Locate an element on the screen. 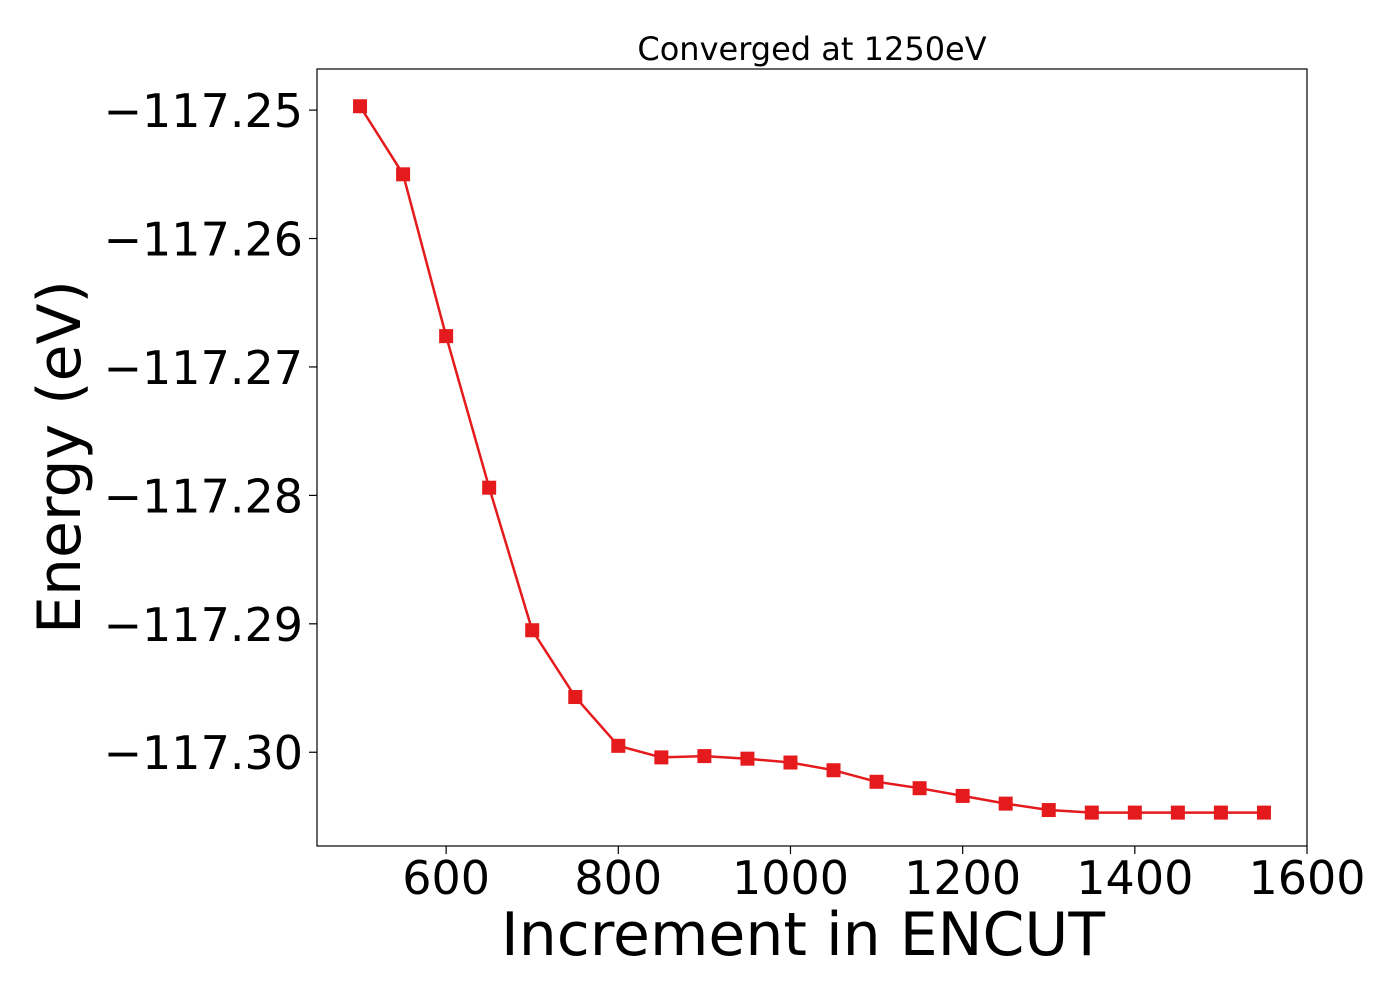 Image resolution: width=1400 pixels, height=1000 pixels. chart-title: Converged at 1250eV is located at coordinates (811, 49).